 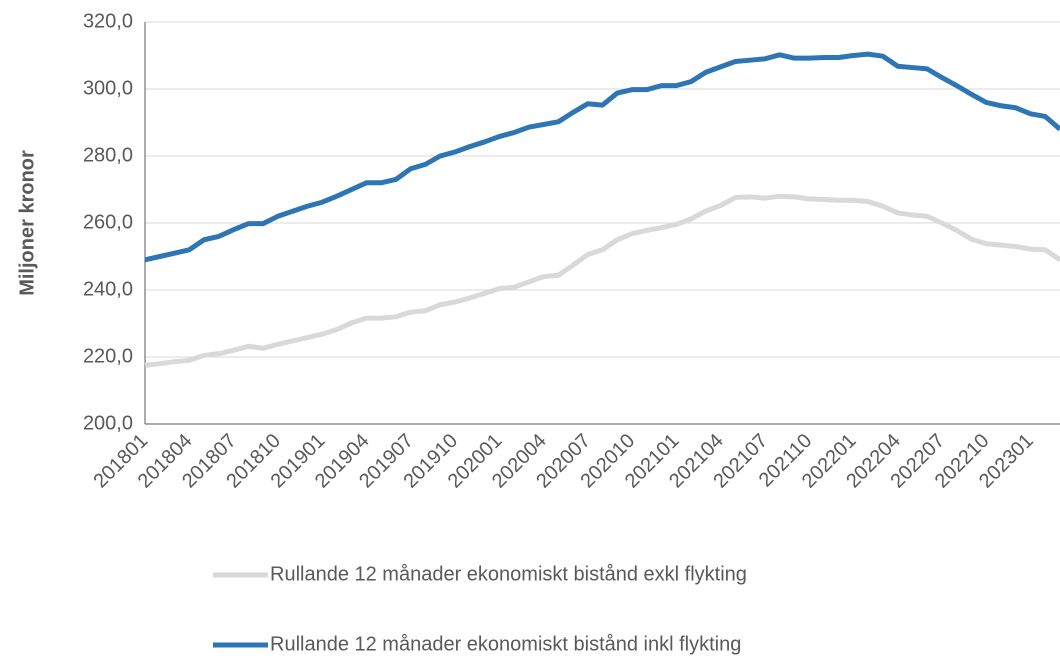 What do you see at coordinates (108, 88) in the screenshot?
I see `y-tick-label: 300,0` at bounding box center [108, 88].